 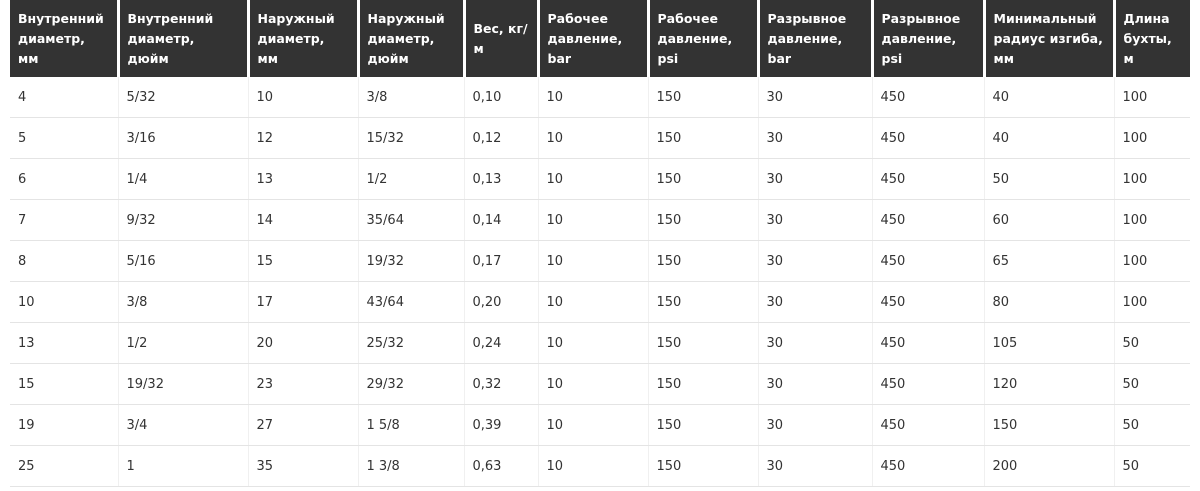 What do you see at coordinates (600, 384) in the screenshot?
I see `table-row: 15 19/32 23 29/32 0,32 10 150 30 450 120 50` at bounding box center [600, 384].